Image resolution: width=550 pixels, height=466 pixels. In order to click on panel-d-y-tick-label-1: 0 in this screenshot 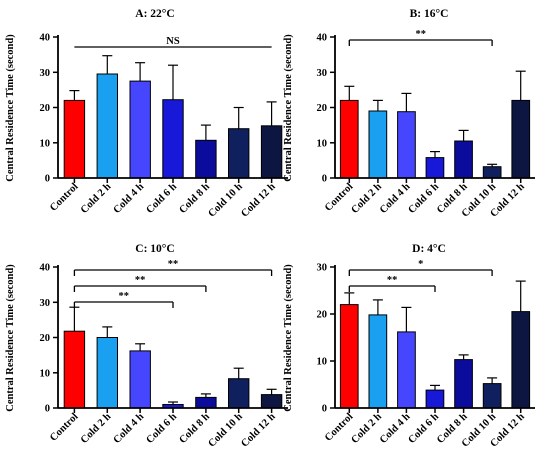, I will do `click(324, 409)`.